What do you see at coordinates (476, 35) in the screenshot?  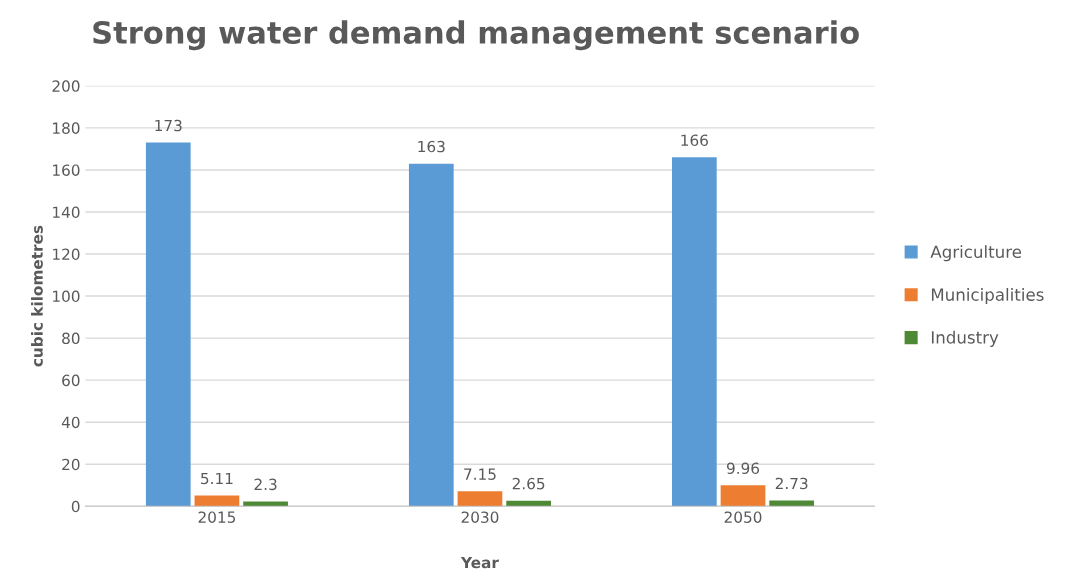 I see `chart-title: Strong water demand management scenario` at bounding box center [476, 35].